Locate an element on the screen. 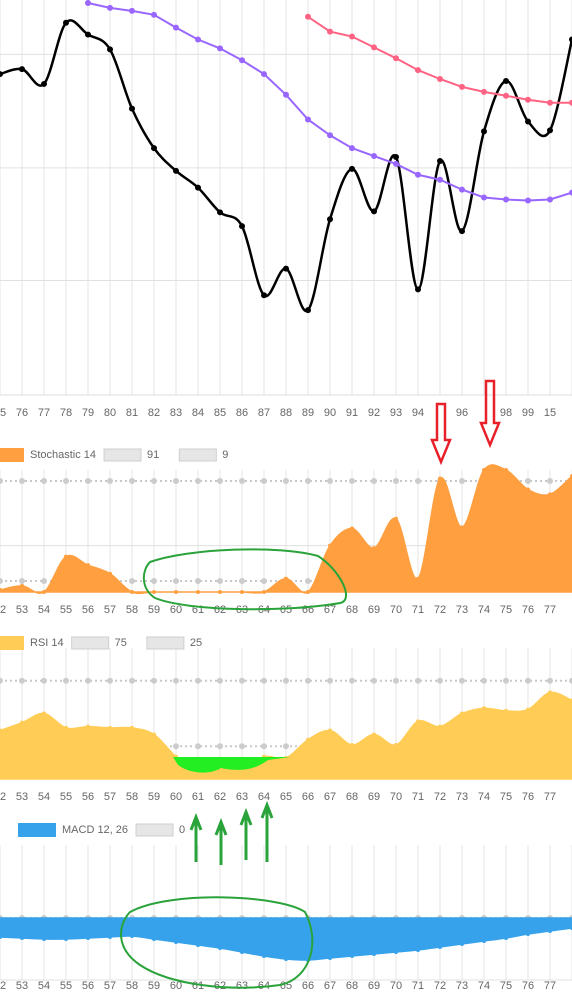 This screenshot has width=572, height=1000. legend-label: 75 is located at coordinates (121, 643).